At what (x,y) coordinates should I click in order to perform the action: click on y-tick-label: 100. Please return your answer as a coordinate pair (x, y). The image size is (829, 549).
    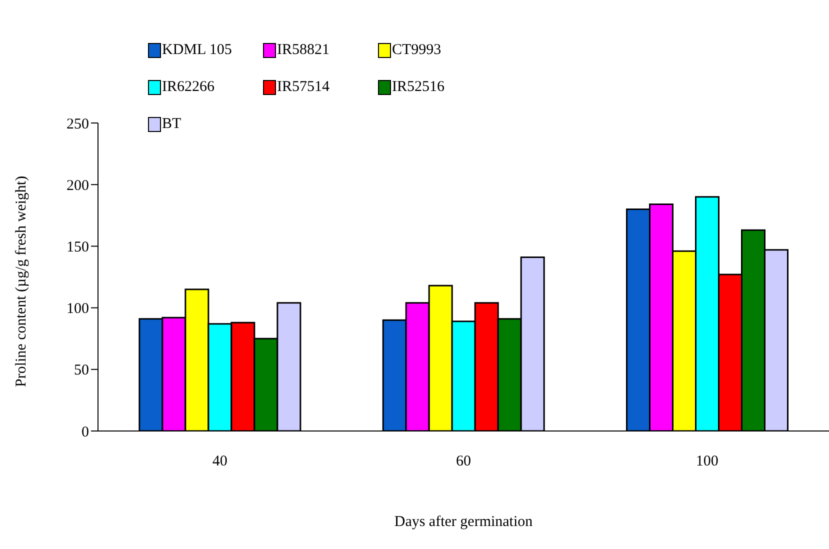
    Looking at the image, I should click on (77, 309).